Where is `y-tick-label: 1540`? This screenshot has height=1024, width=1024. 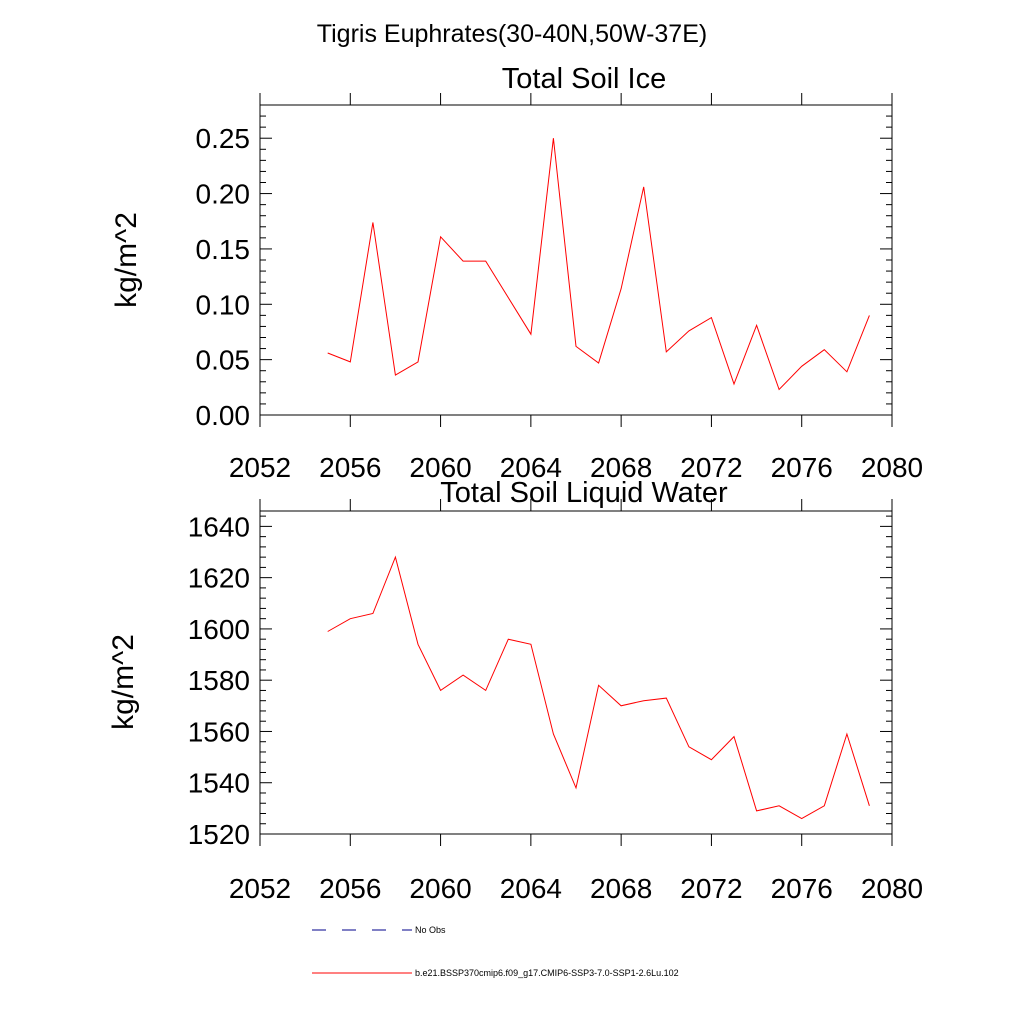 y-tick-label: 1540 is located at coordinates (219, 783).